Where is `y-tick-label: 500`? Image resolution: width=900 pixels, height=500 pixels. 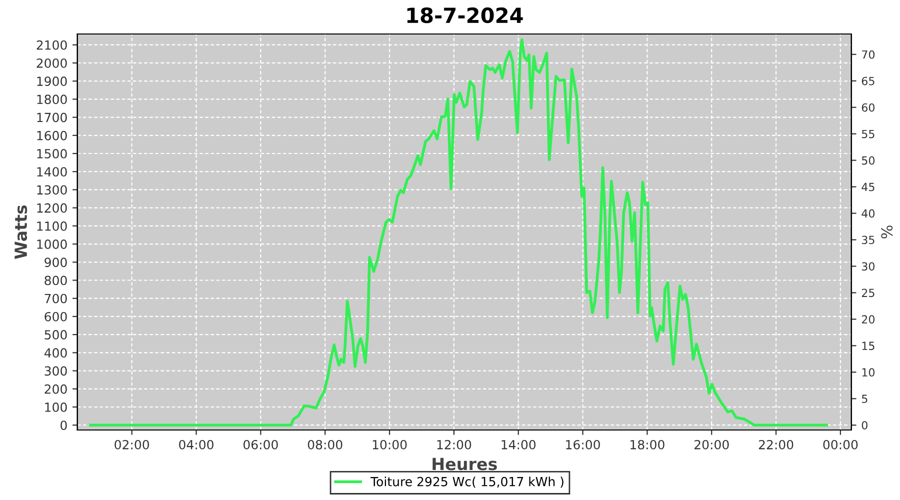
y-tick-label: 500 is located at coordinates (55, 335).